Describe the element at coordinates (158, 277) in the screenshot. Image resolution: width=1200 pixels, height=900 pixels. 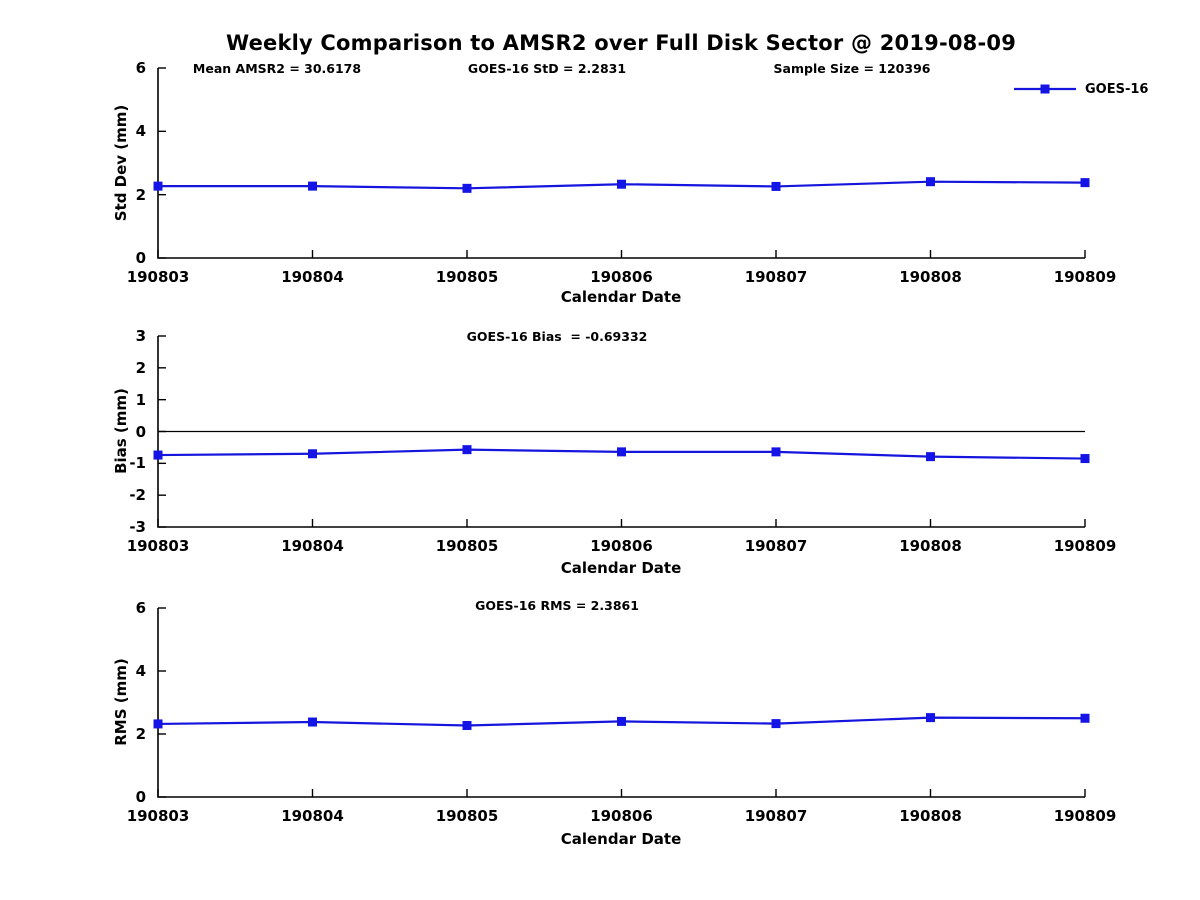
I see `std-dev-x-tick-label: 190803` at that location.